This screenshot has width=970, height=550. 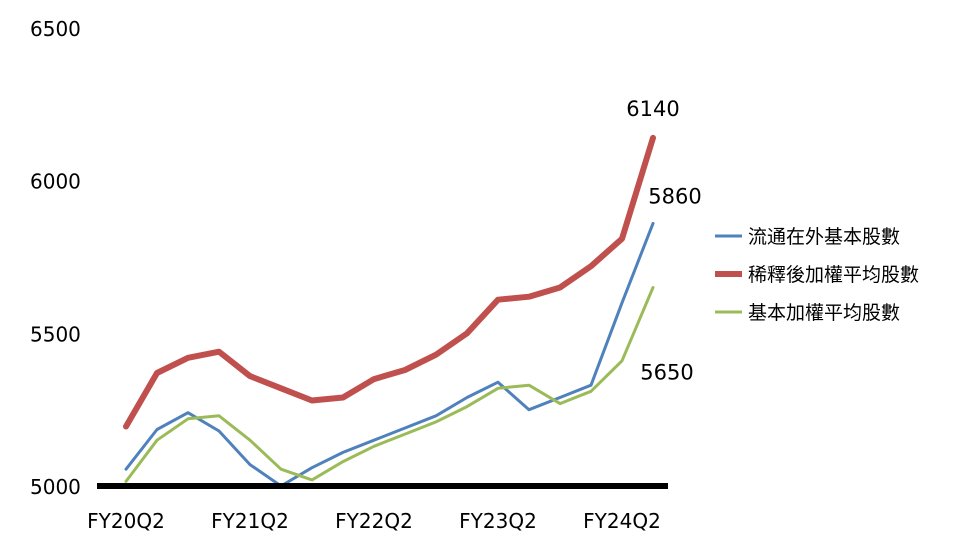 What do you see at coordinates (126, 521) in the screenshot?
I see `x-tick-label: FY20Q2` at bounding box center [126, 521].